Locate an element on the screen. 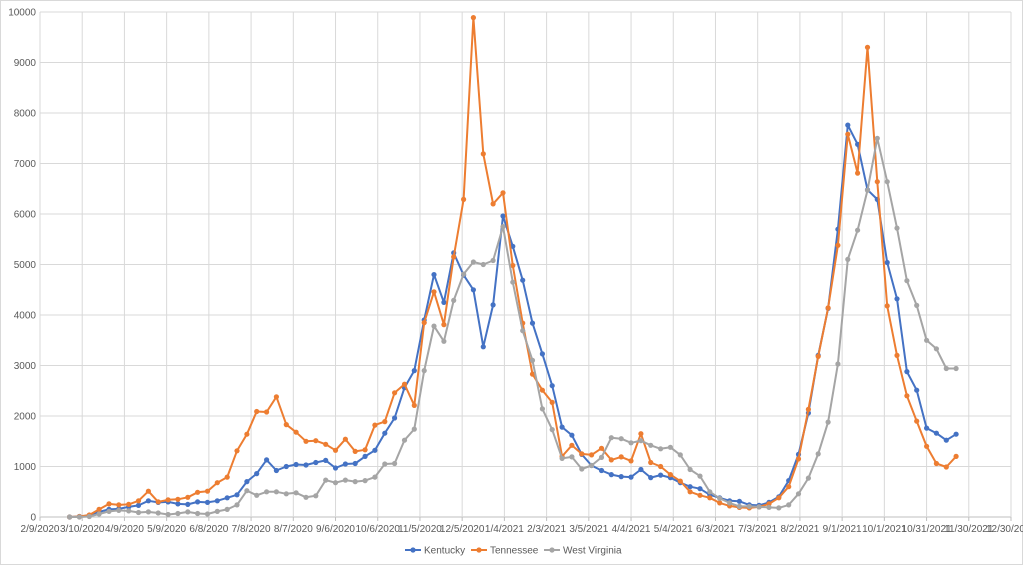 This screenshot has height=566, width=1023. x-tick-label: 3/5/2021 is located at coordinates (588, 529).